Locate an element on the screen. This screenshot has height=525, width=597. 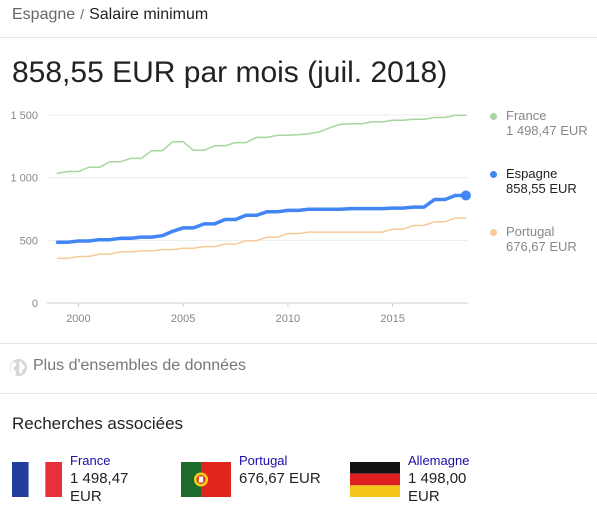
globe-icon is located at coordinates (18, 367).